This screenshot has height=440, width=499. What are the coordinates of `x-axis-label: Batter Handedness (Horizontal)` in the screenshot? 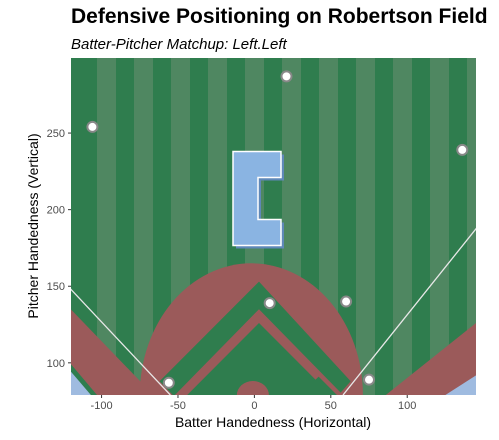 It's located at (273, 422).